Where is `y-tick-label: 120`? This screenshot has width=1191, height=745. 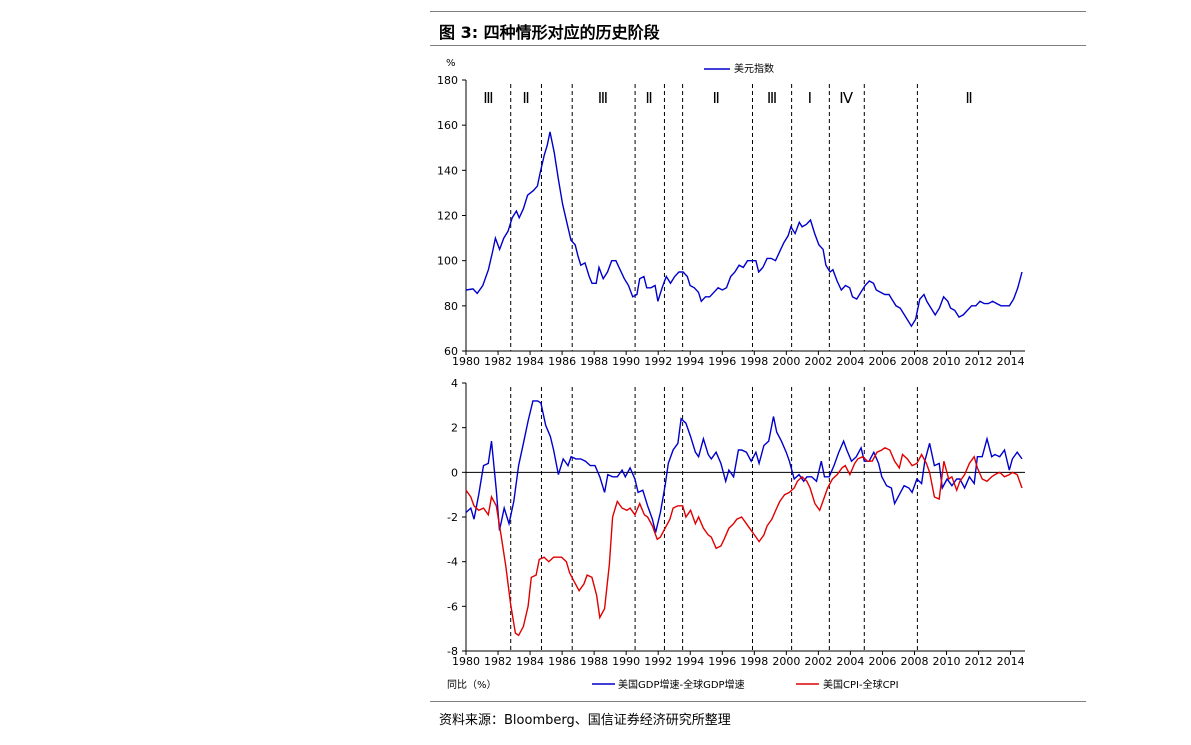
y-tick-label: 120 is located at coordinates (447, 216).